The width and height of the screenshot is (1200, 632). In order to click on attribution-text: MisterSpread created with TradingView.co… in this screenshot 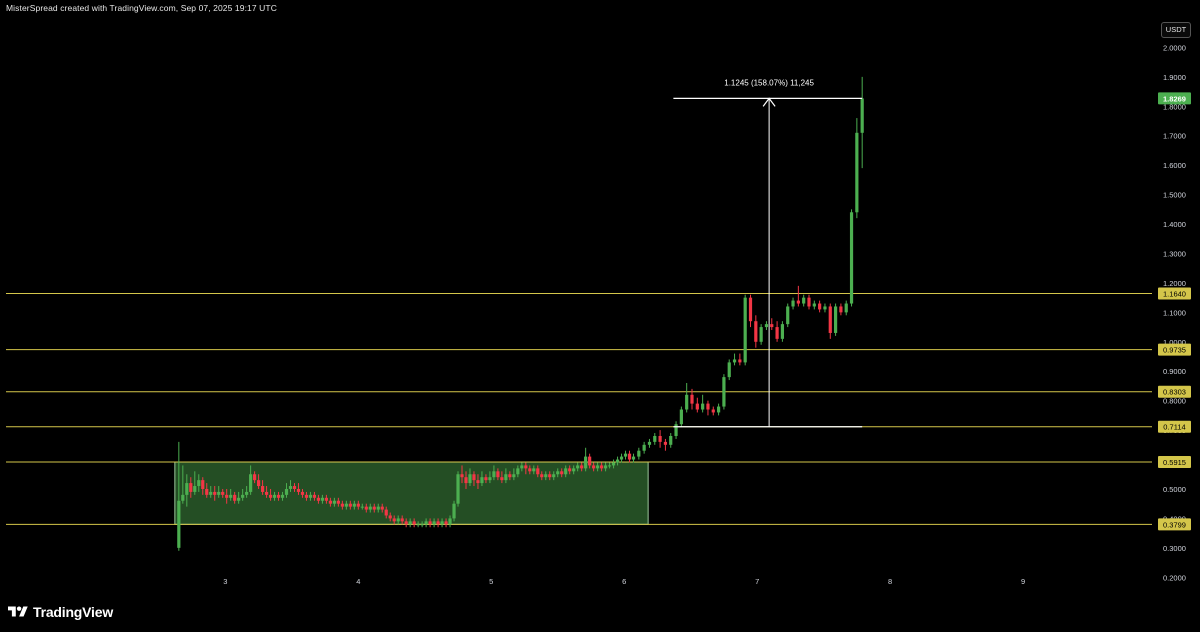, I will do `click(141, 8)`.